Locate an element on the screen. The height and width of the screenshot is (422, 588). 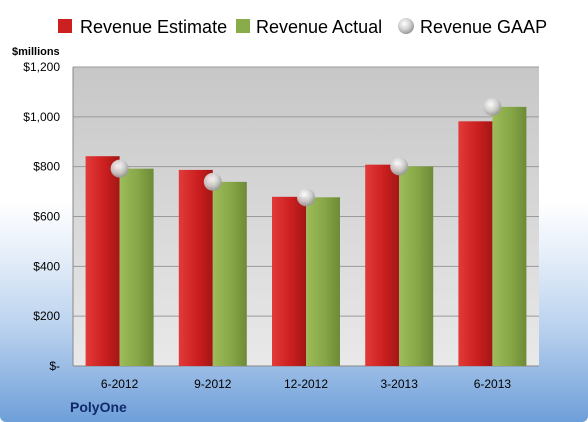
y-tick-label: $1,200 is located at coordinates (41, 67).